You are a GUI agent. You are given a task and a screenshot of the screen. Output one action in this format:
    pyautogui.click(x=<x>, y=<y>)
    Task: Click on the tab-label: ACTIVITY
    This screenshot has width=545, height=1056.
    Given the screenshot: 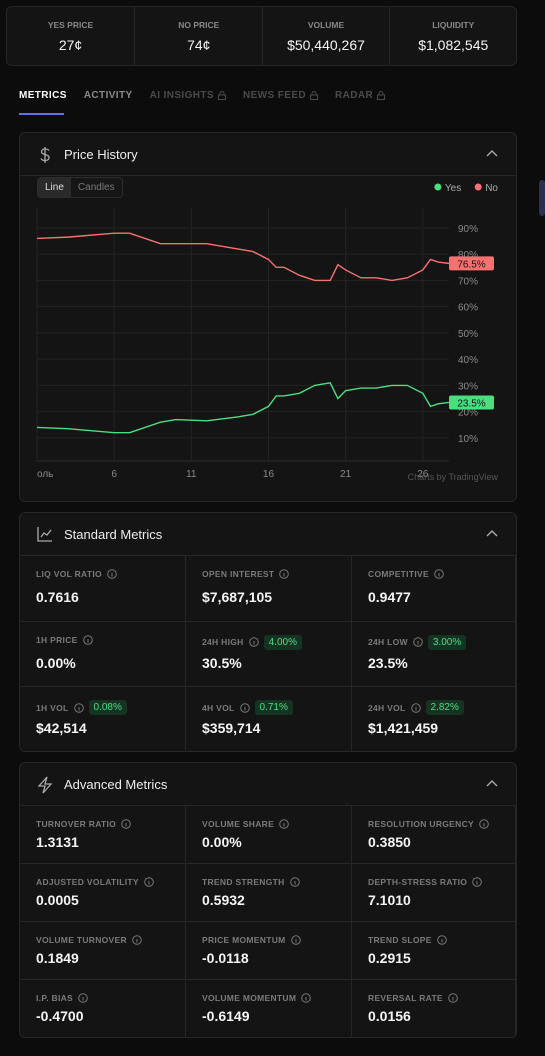 What is the action you would take?
    pyautogui.click(x=108, y=95)
    